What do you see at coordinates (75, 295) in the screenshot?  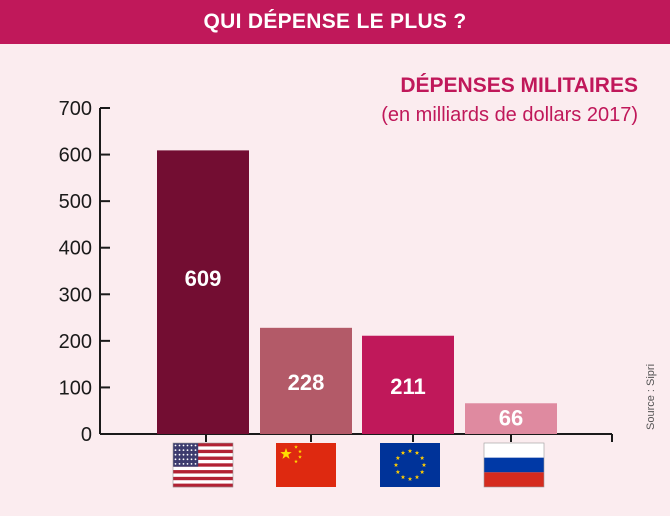 I see `y-tick-label: 300` at bounding box center [75, 295].